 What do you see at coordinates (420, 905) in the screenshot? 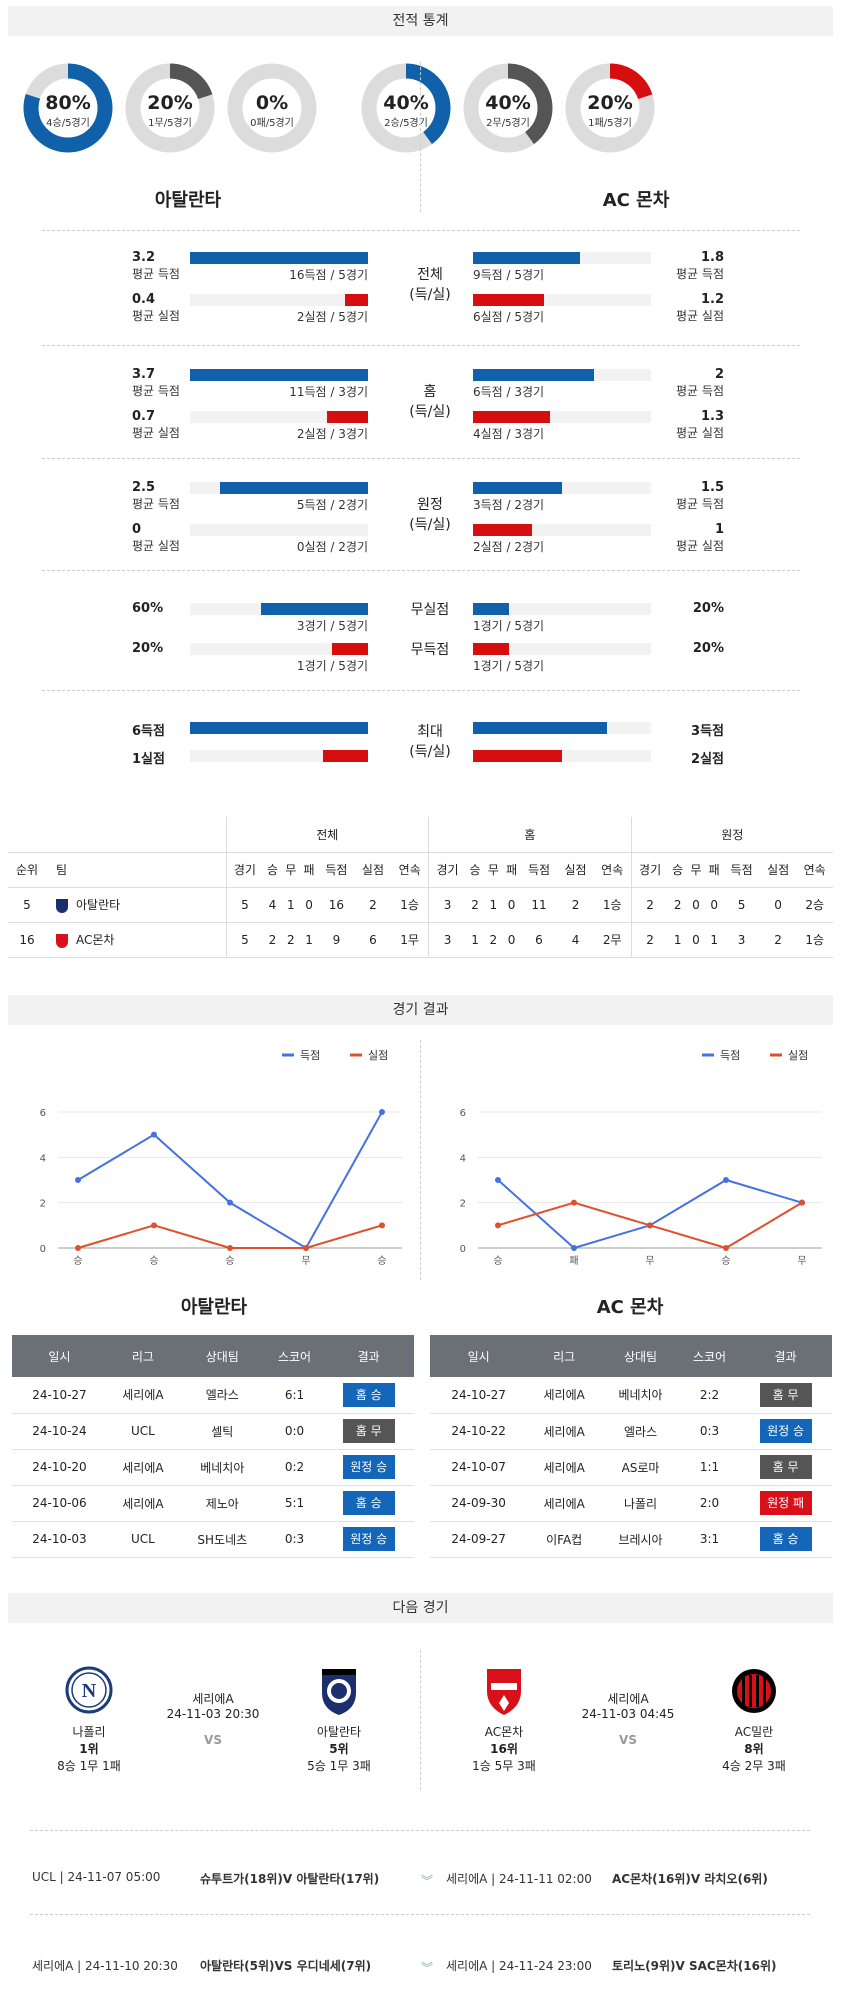
I see `standings-row: 5 아탈란타 5 4 1 0 16 2 1승 3 2 1 0 11 2 1승 2 2 0 0 5 0 2승` at bounding box center [420, 905].